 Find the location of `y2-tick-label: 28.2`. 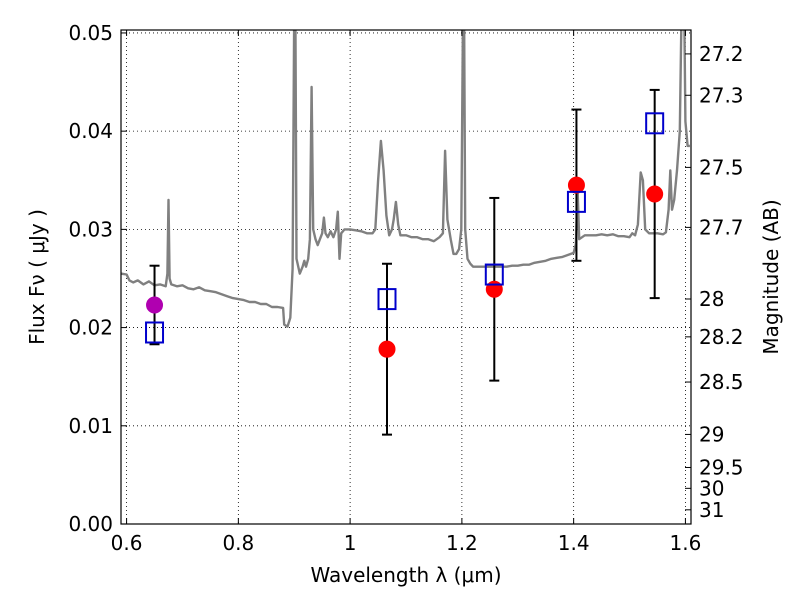

y2-tick-label: 28.2 is located at coordinates (721, 337).